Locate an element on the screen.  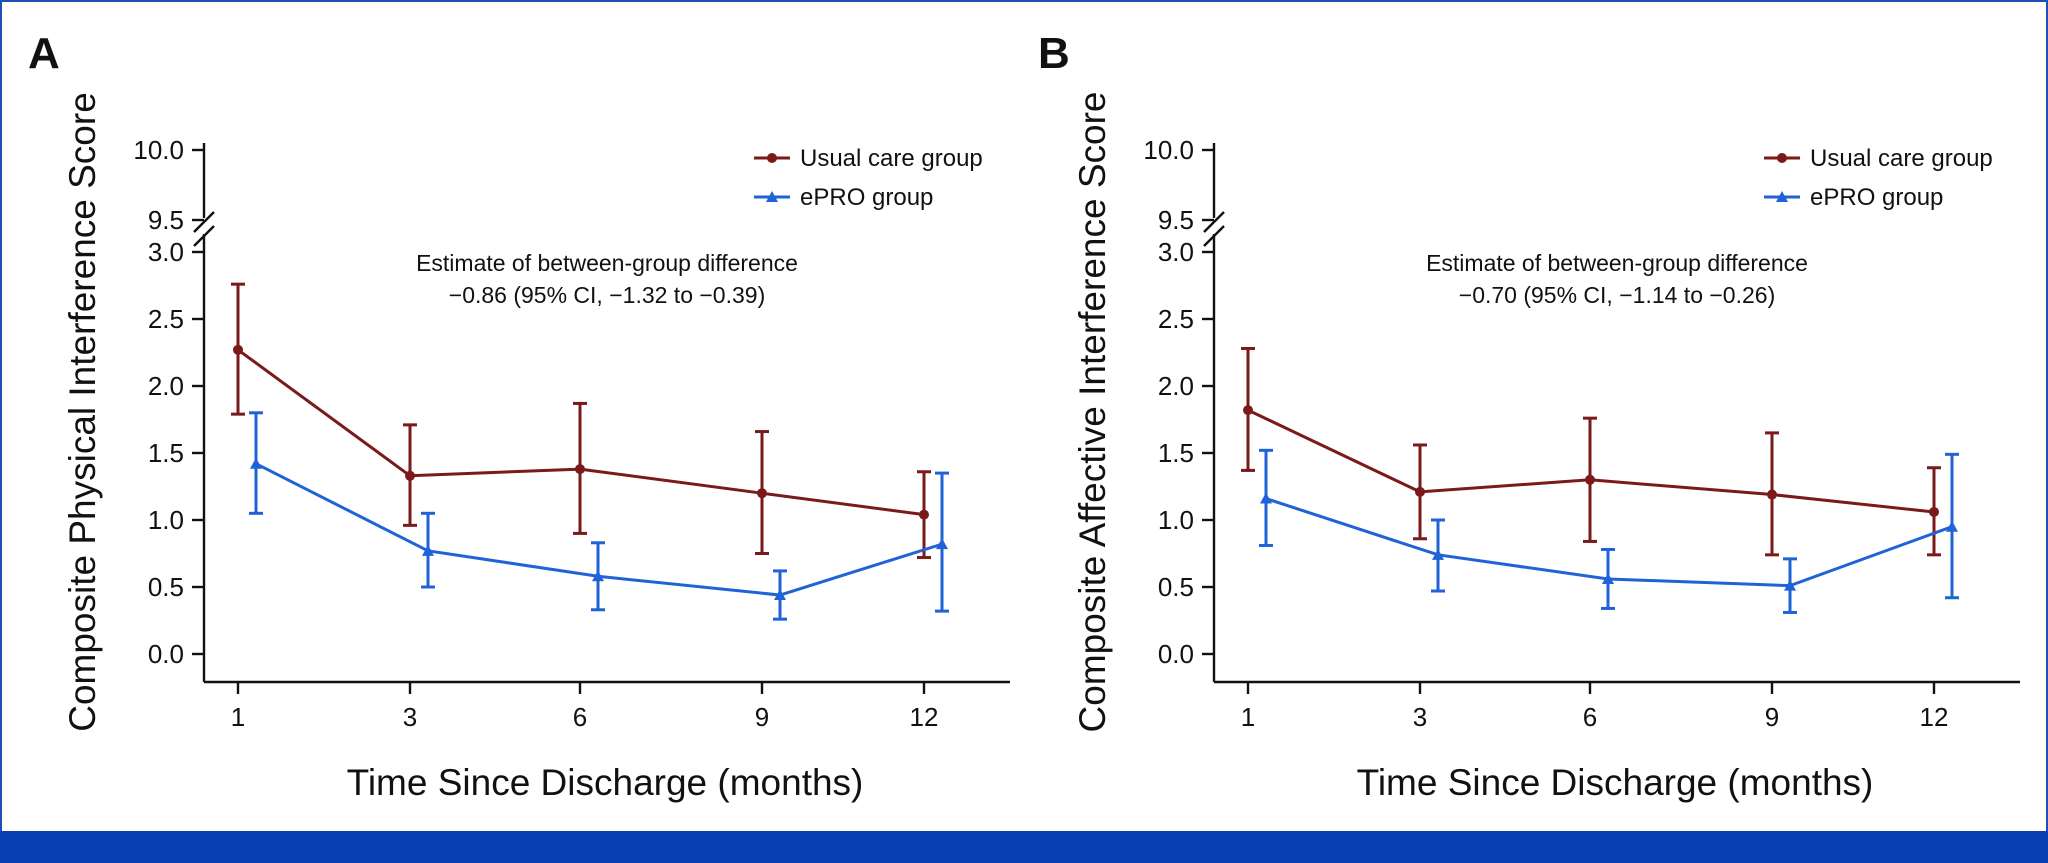
difference-annotation: −0.86 (95% CI, −1.32 to −0.39) is located at coordinates (607, 295).